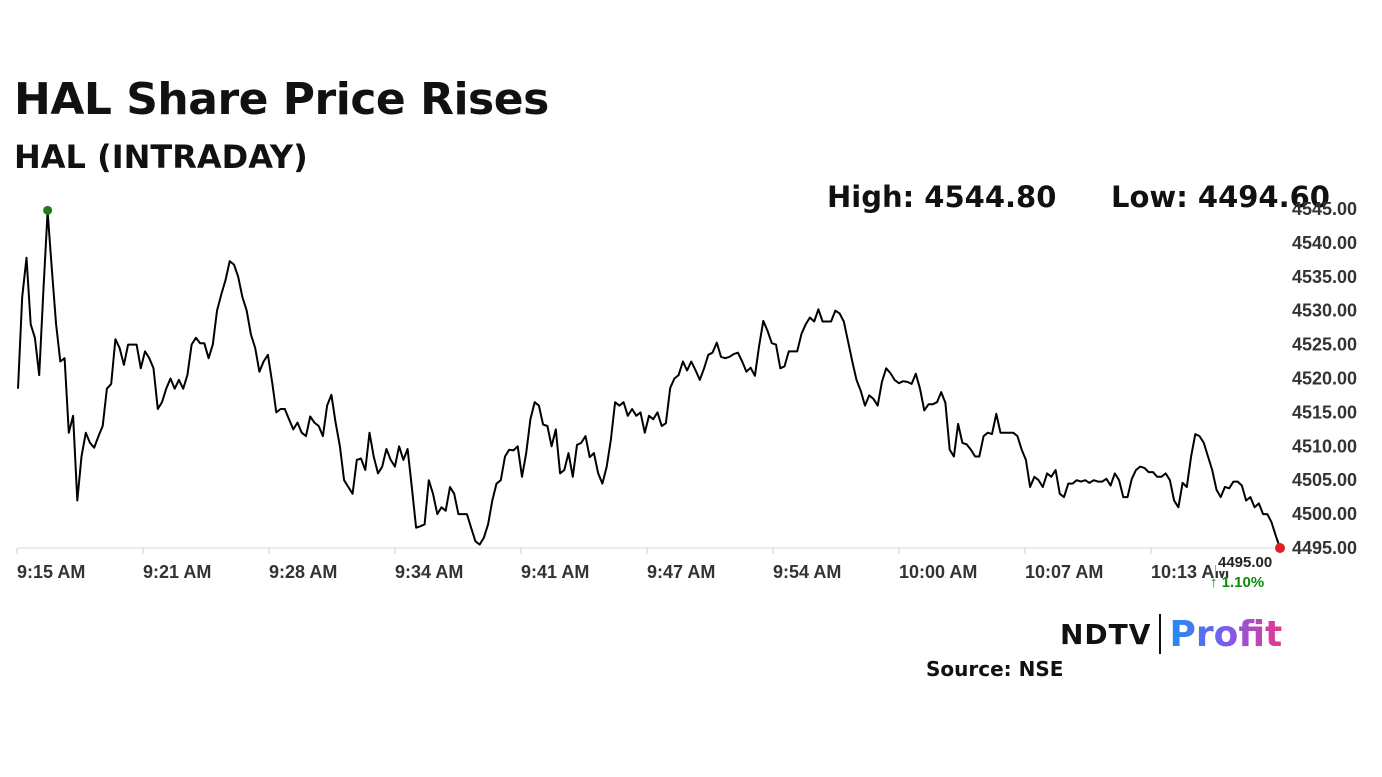 This screenshot has height=777, width=1382. Describe the element at coordinates (555, 572) in the screenshot. I see `x-tick-label: 9:41 AM` at that location.